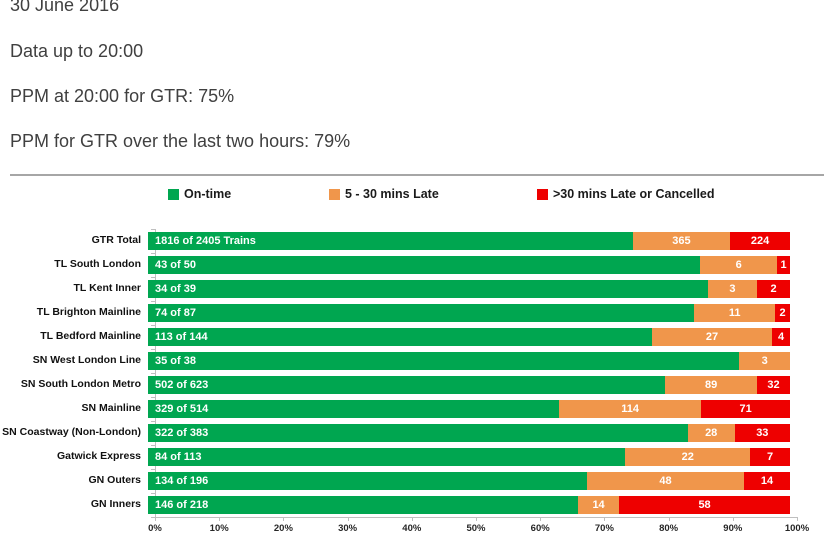 This screenshot has height=540, width=830. I want to click on segment-value: 114, so click(630, 408).